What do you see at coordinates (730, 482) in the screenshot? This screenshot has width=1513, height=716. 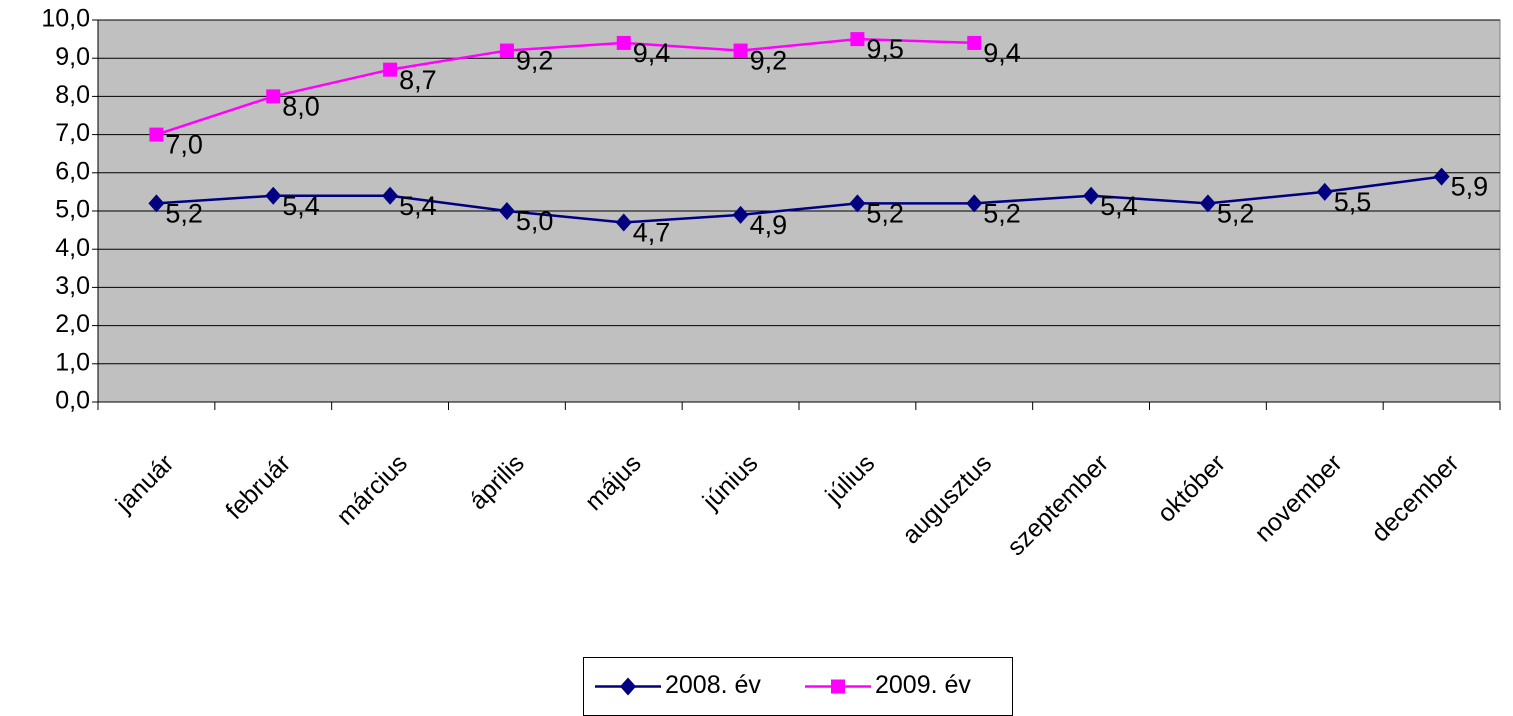 I see `x-tick-label: június` at bounding box center [730, 482].